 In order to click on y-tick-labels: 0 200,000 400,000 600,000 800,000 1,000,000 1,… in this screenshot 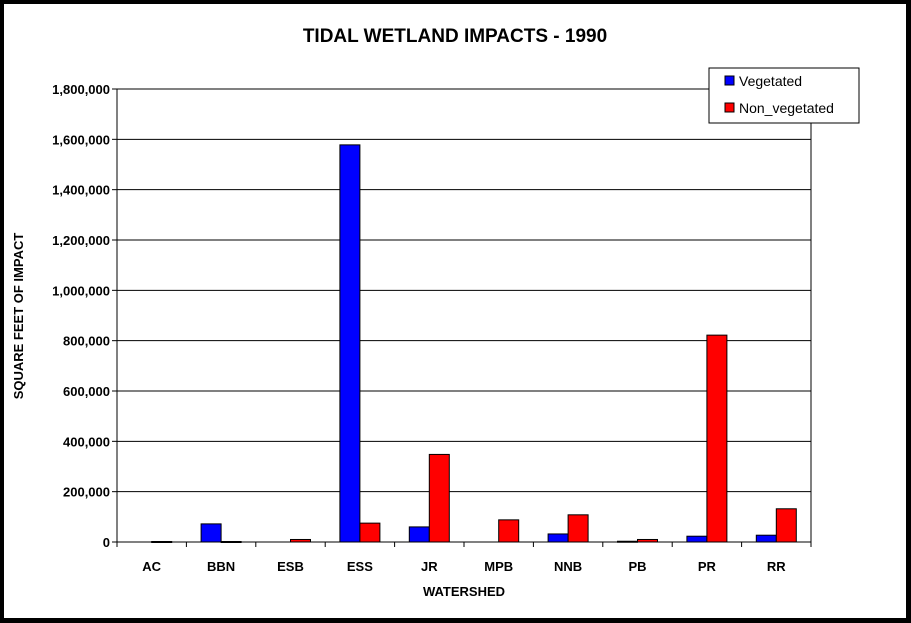, I will do `click(84, 316)`.